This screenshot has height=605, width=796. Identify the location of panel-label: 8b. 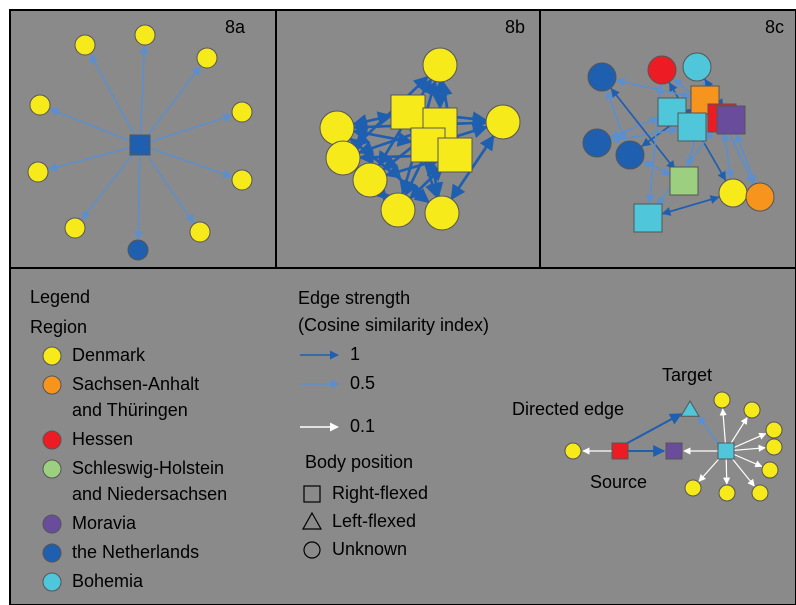
(515, 27).